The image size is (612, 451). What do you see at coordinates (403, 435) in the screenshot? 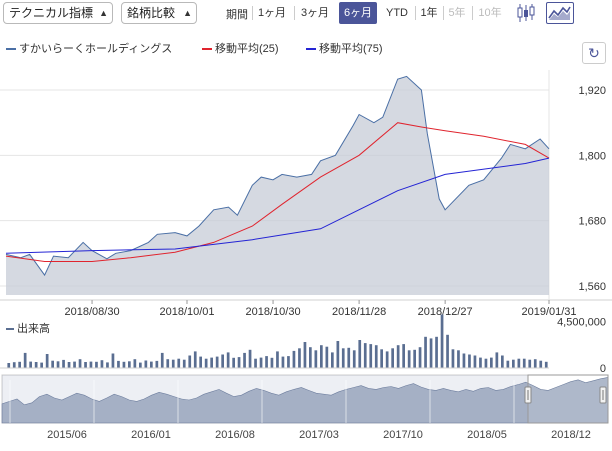
I see `navigator-tick-label: 2017/10` at bounding box center [403, 435].